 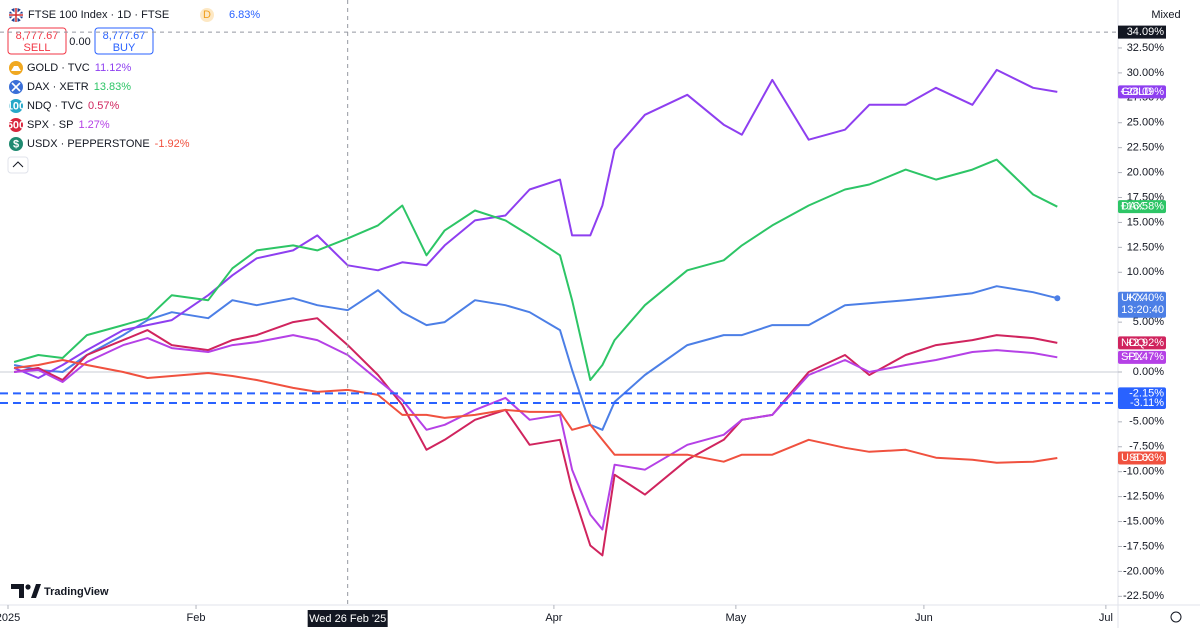 I want to click on legend-icon-text: 100, so click(x=16, y=106).